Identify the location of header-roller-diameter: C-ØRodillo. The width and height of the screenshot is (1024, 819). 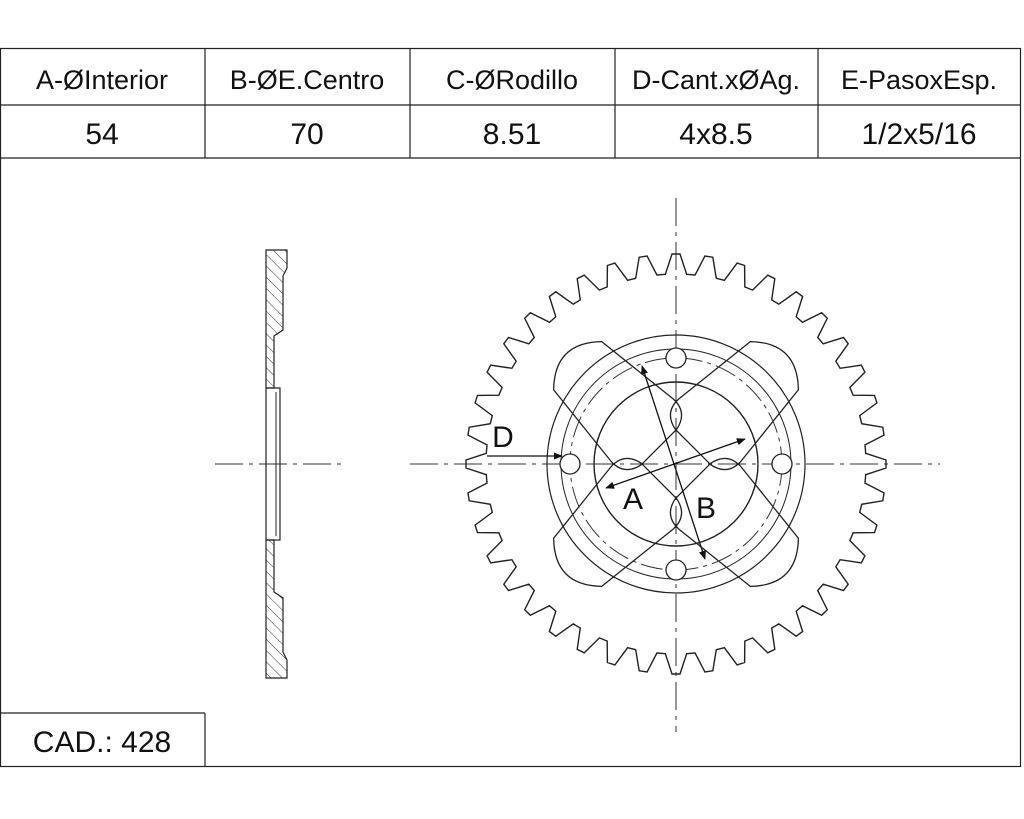
(512, 80).